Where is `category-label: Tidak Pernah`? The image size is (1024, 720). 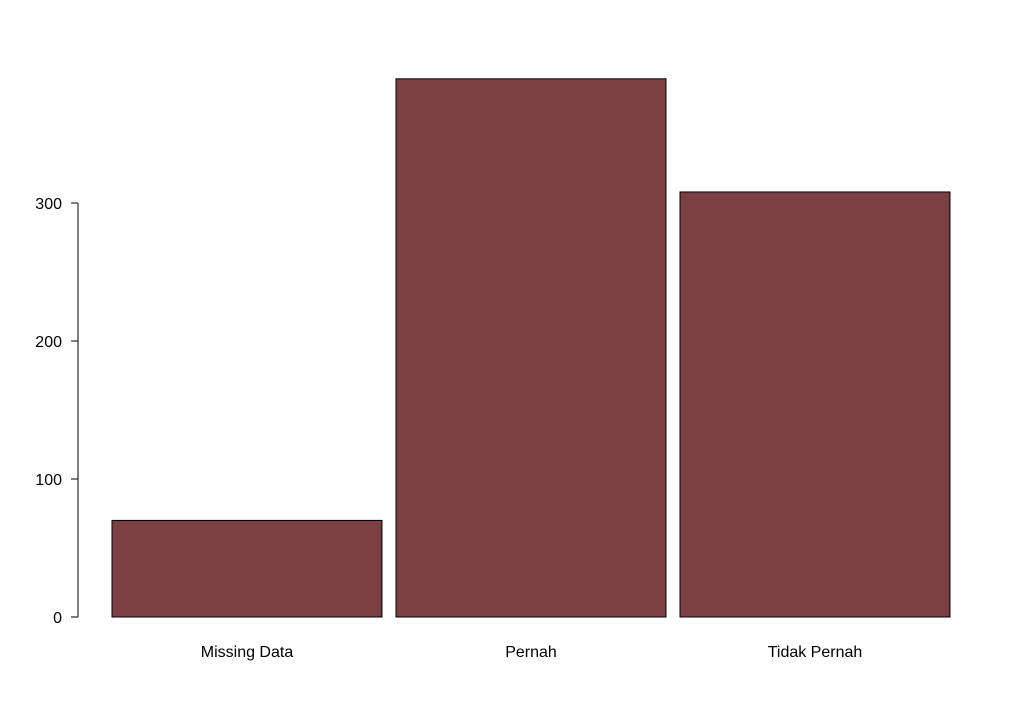
category-label: Tidak Pernah is located at coordinates (815, 652).